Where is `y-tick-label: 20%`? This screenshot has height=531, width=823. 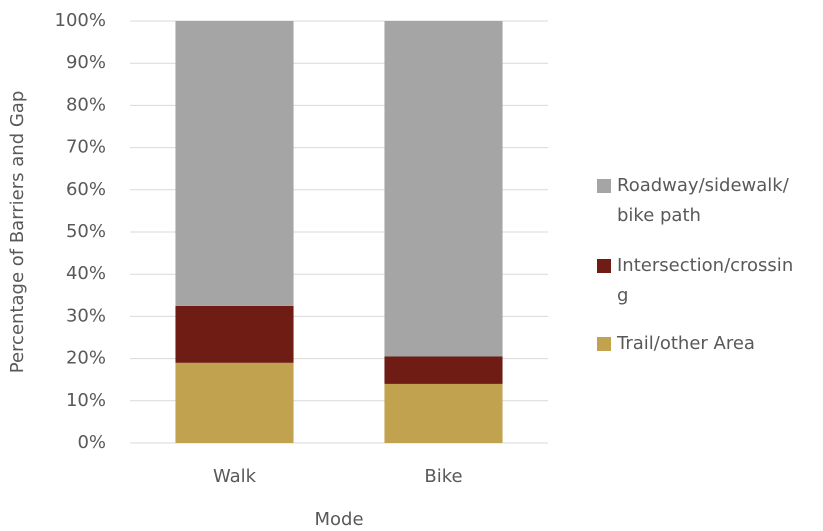
y-tick-label: 20% is located at coordinates (86, 358).